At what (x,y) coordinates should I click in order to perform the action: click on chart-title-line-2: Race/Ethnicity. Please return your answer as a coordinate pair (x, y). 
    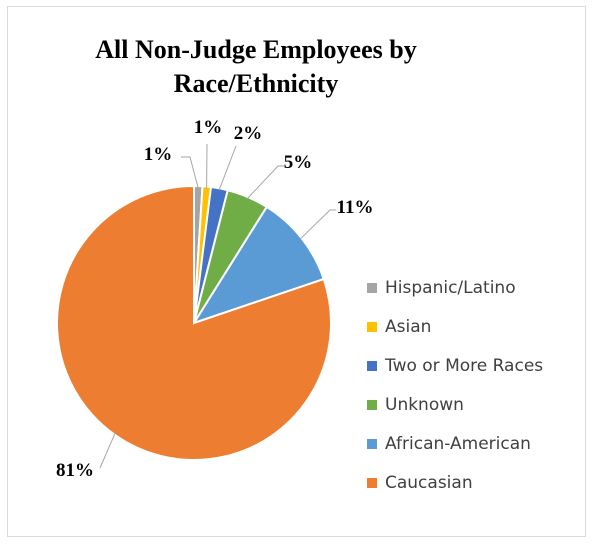
    Looking at the image, I should click on (256, 83).